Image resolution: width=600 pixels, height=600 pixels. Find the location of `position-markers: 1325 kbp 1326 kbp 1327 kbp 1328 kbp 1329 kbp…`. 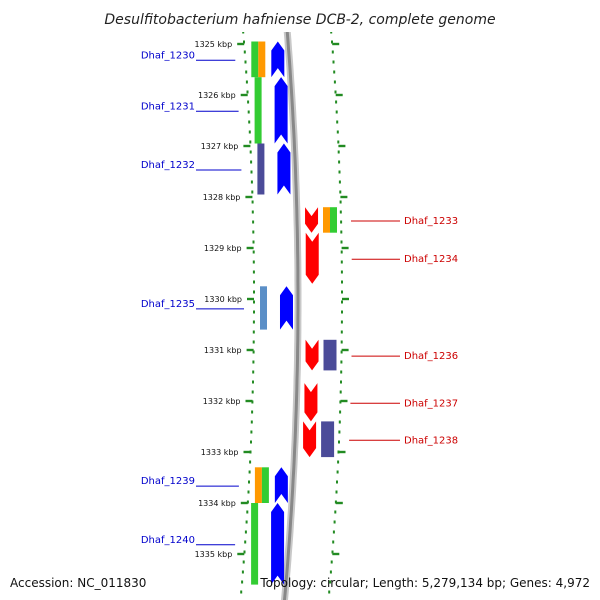

position-markers: 1325 kbp 1326 kbp 1327 kbp 1328 kbp 1329 kbp… is located at coordinates (218, 299).